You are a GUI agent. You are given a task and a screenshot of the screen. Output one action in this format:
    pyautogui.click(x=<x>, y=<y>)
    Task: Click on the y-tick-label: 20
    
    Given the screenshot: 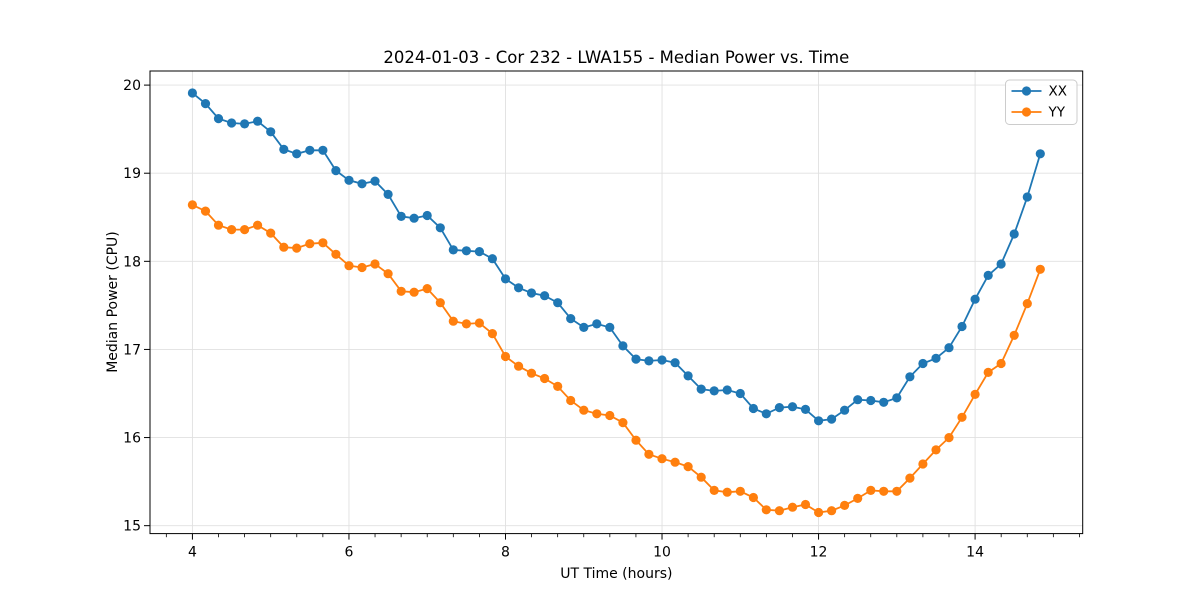 What is the action you would take?
    pyautogui.click(x=132, y=86)
    